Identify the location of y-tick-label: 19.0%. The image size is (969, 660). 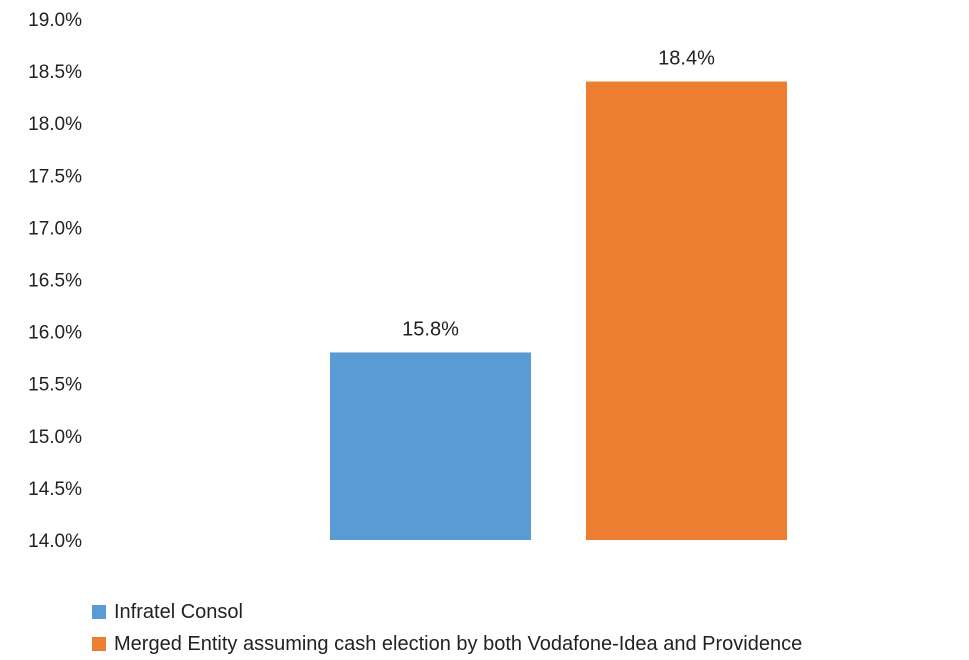
(55, 20).